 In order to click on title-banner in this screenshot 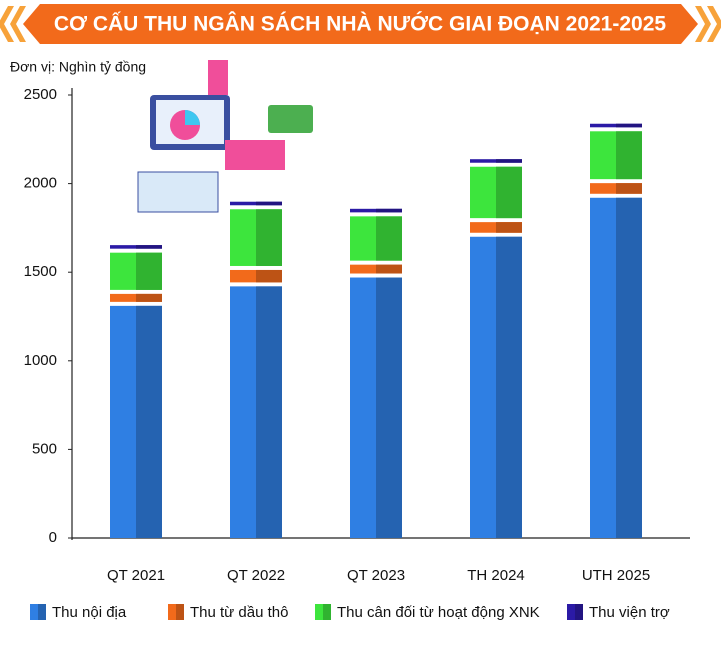, I will do `click(360, 24)`.